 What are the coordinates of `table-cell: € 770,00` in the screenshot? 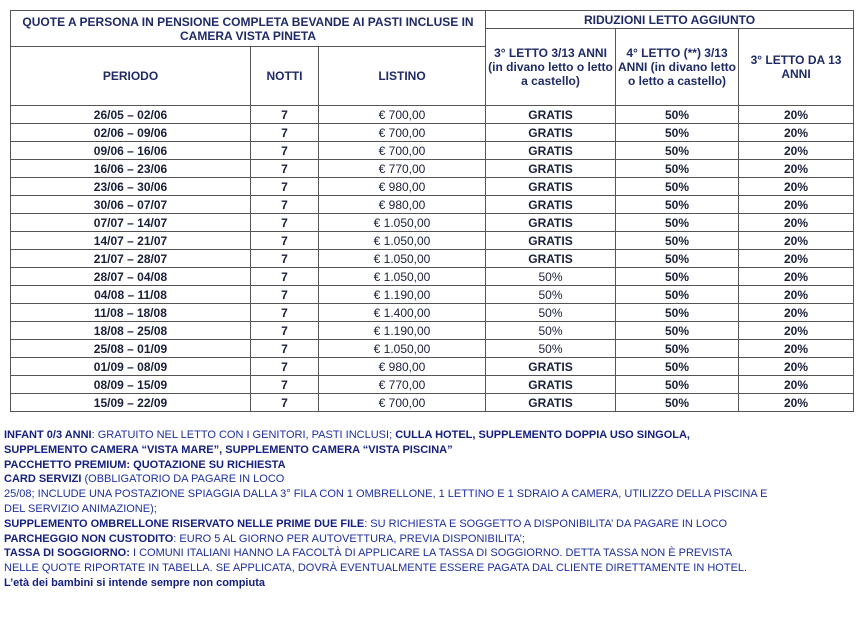 It's located at (402, 384).